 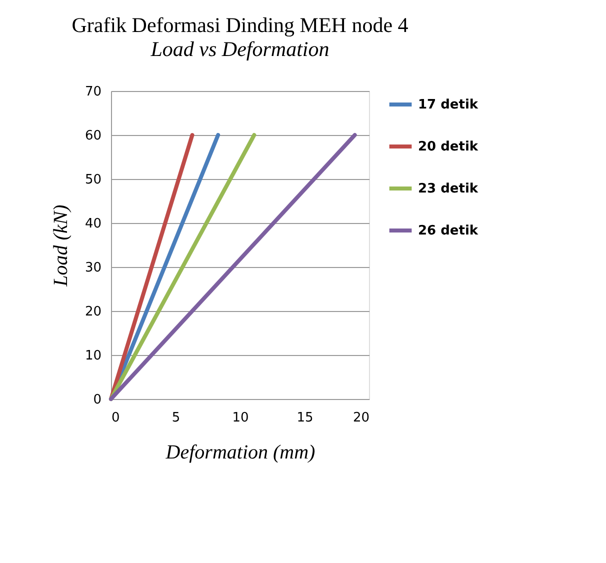 What do you see at coordinates (305, 418) in the screenshot?
I see `x-tick-label: 15` at bounding box center [305, 418].